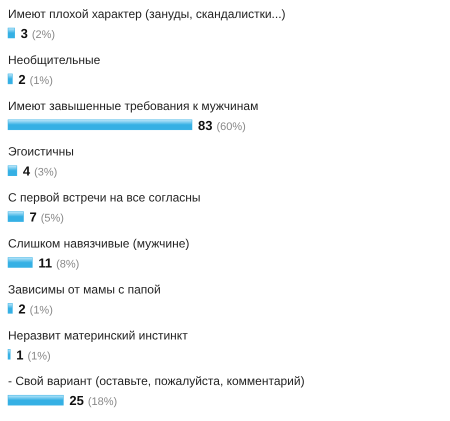 This screenshot has height=421, width=450. I want to click on y-tick-label: Эгоистичны, so click(41, 151).